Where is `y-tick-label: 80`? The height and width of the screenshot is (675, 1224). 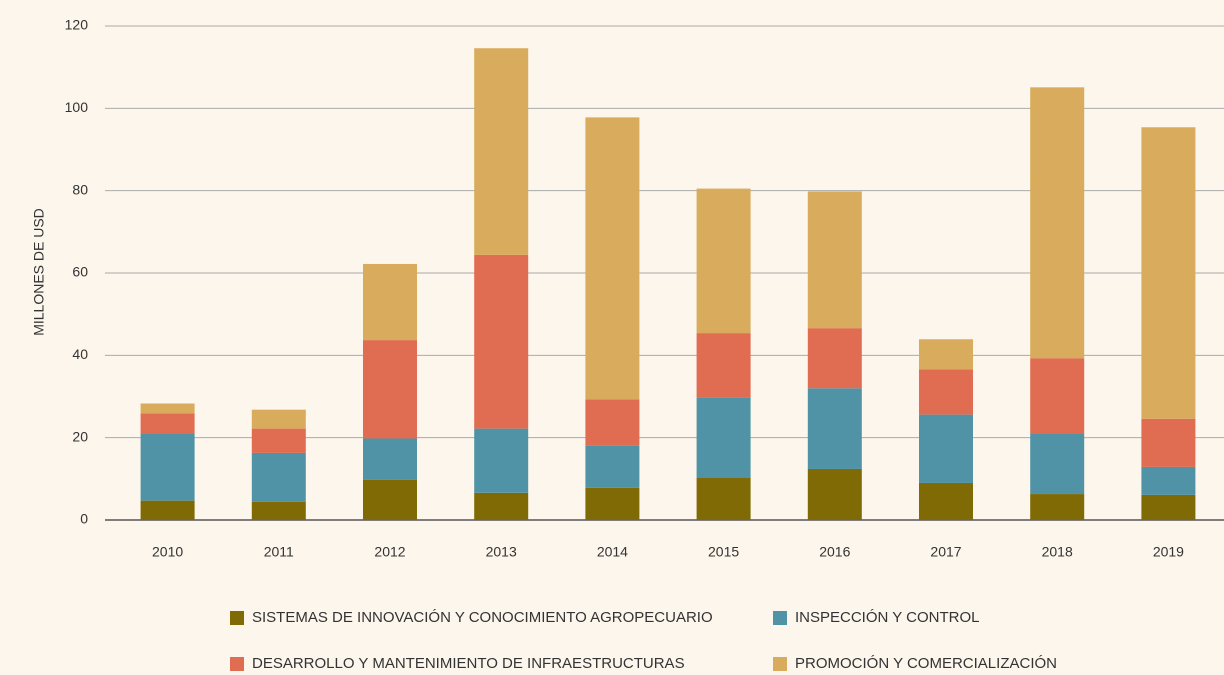
y-tick-label: 80 is located at coordinates (80, 189).